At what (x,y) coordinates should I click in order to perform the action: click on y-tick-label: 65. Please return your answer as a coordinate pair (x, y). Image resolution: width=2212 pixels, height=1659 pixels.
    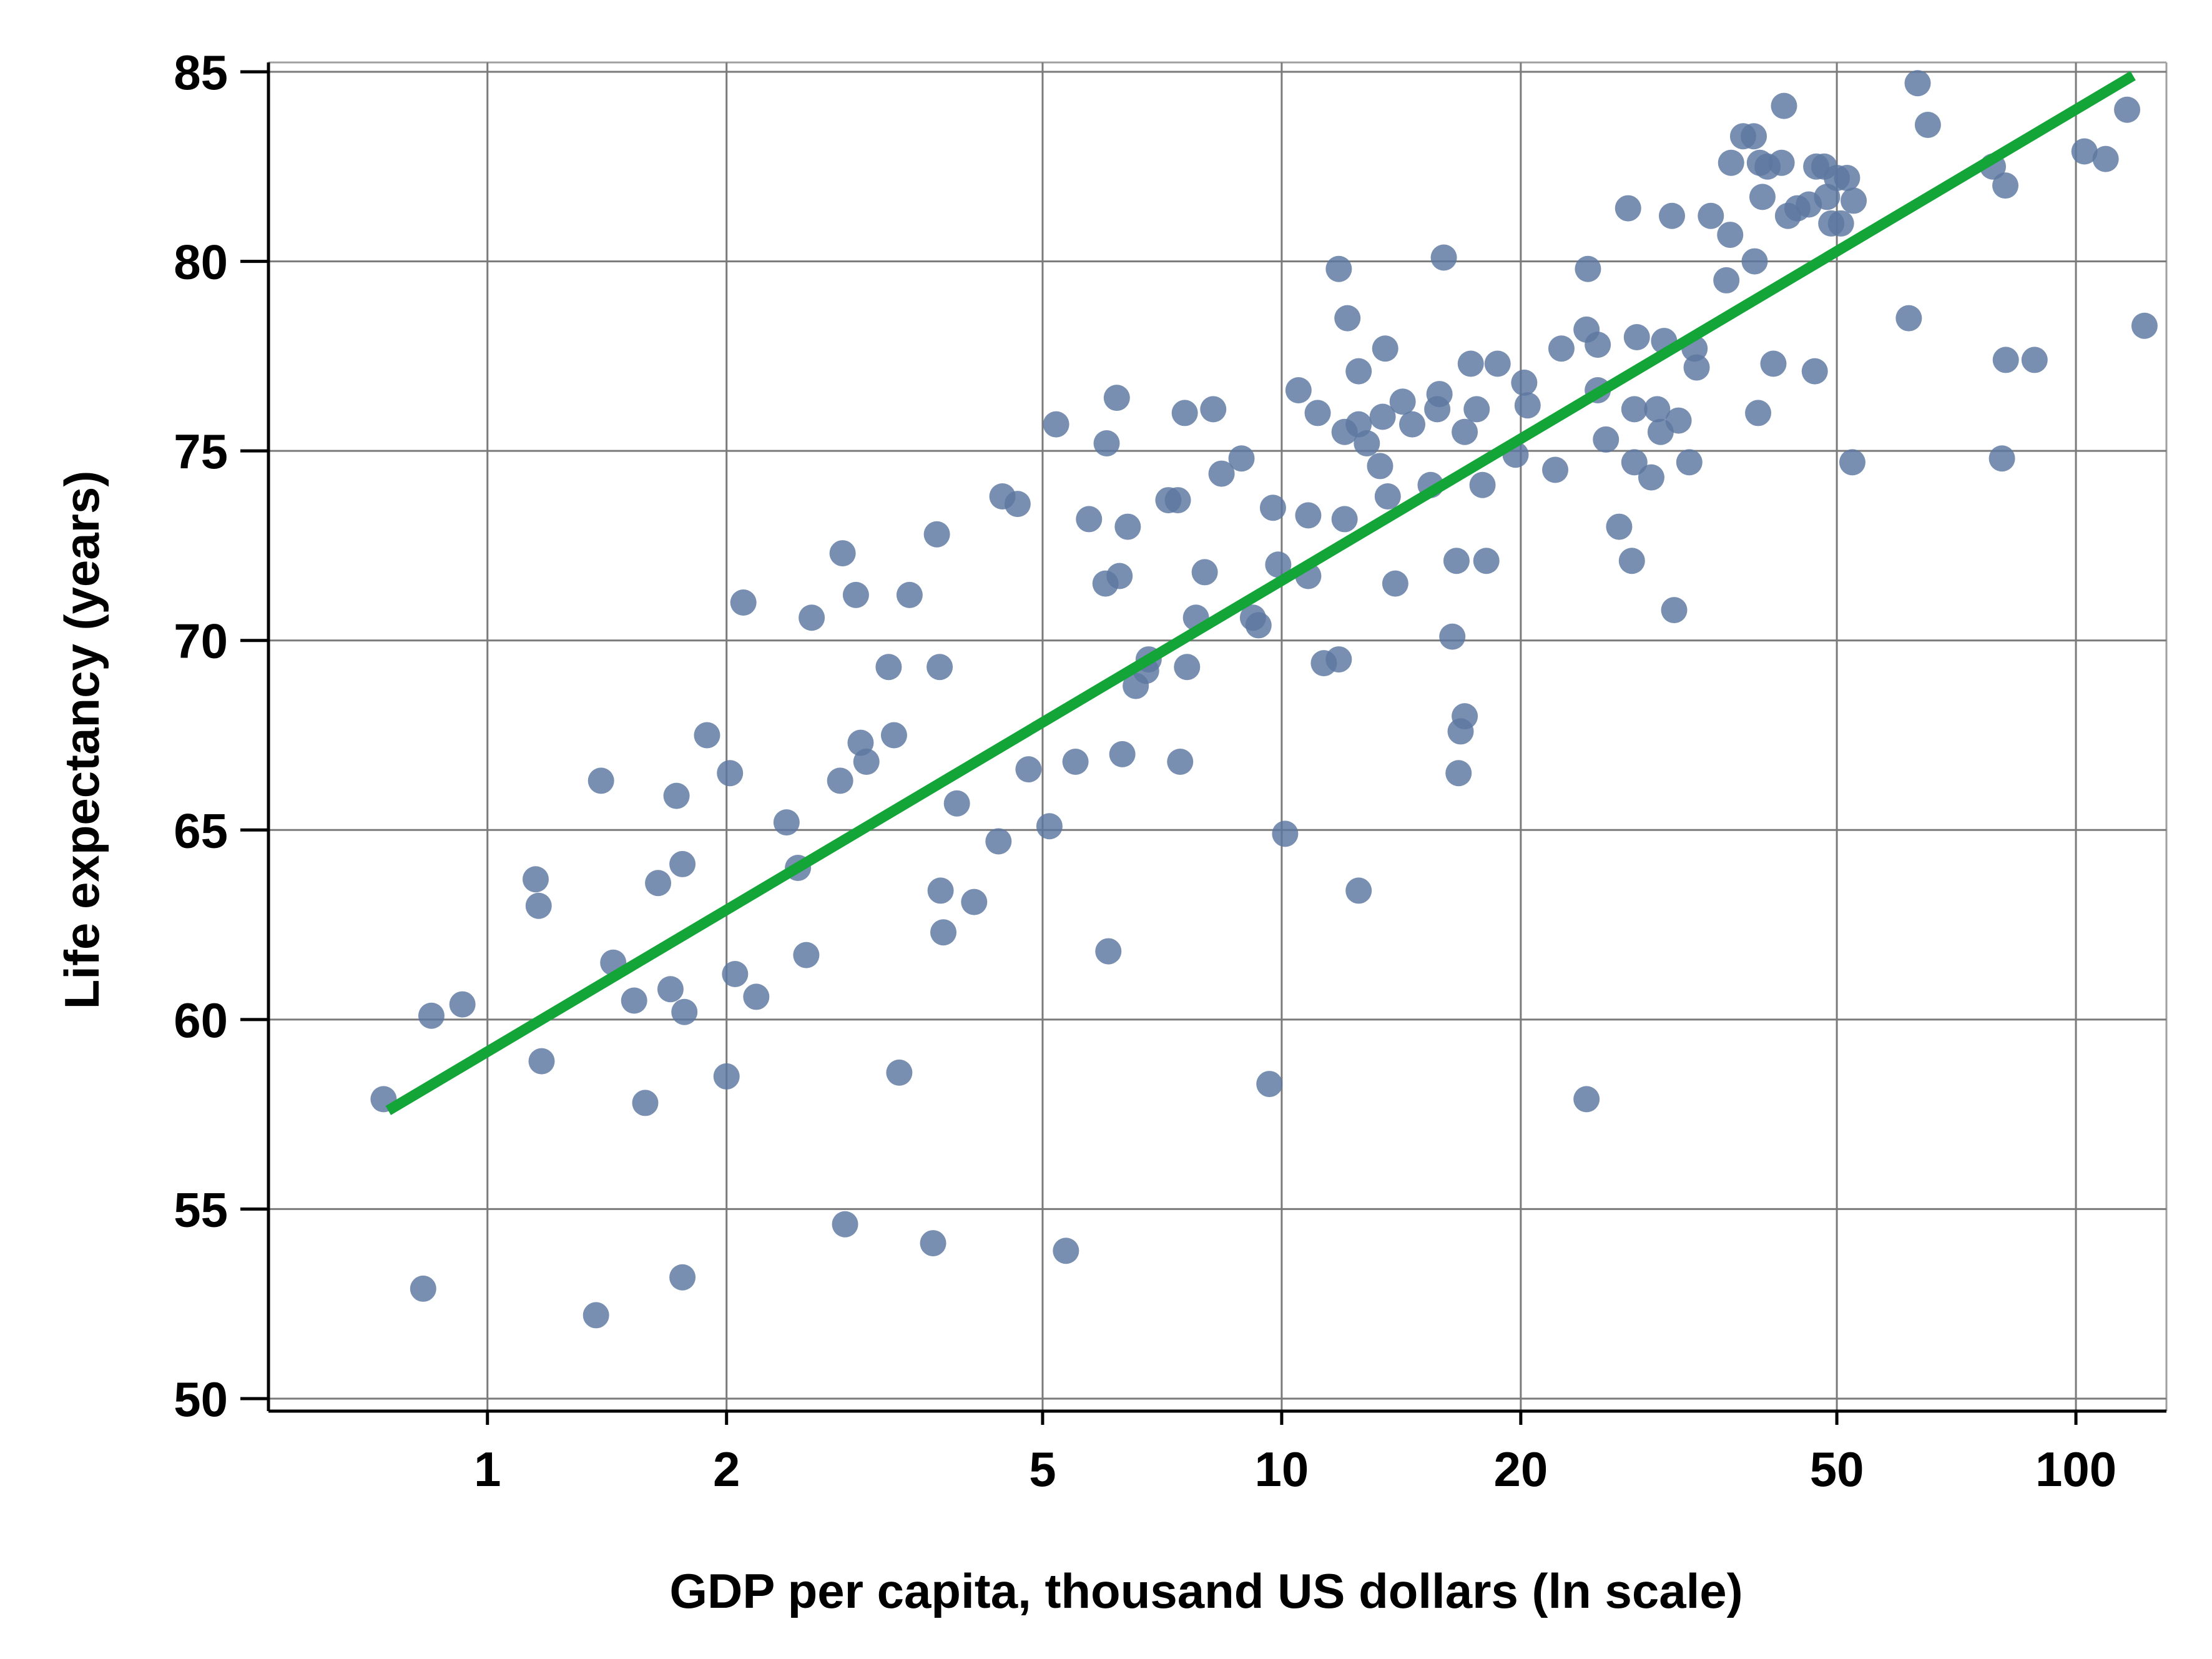
    Looking at the image, I should click on (201, 830).